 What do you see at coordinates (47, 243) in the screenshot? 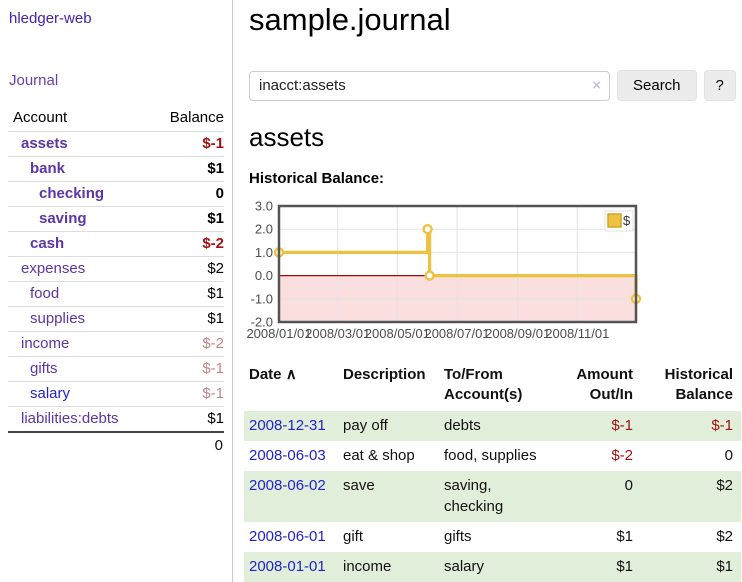
I see `account-link: cash` at bounding box center [47, 243].